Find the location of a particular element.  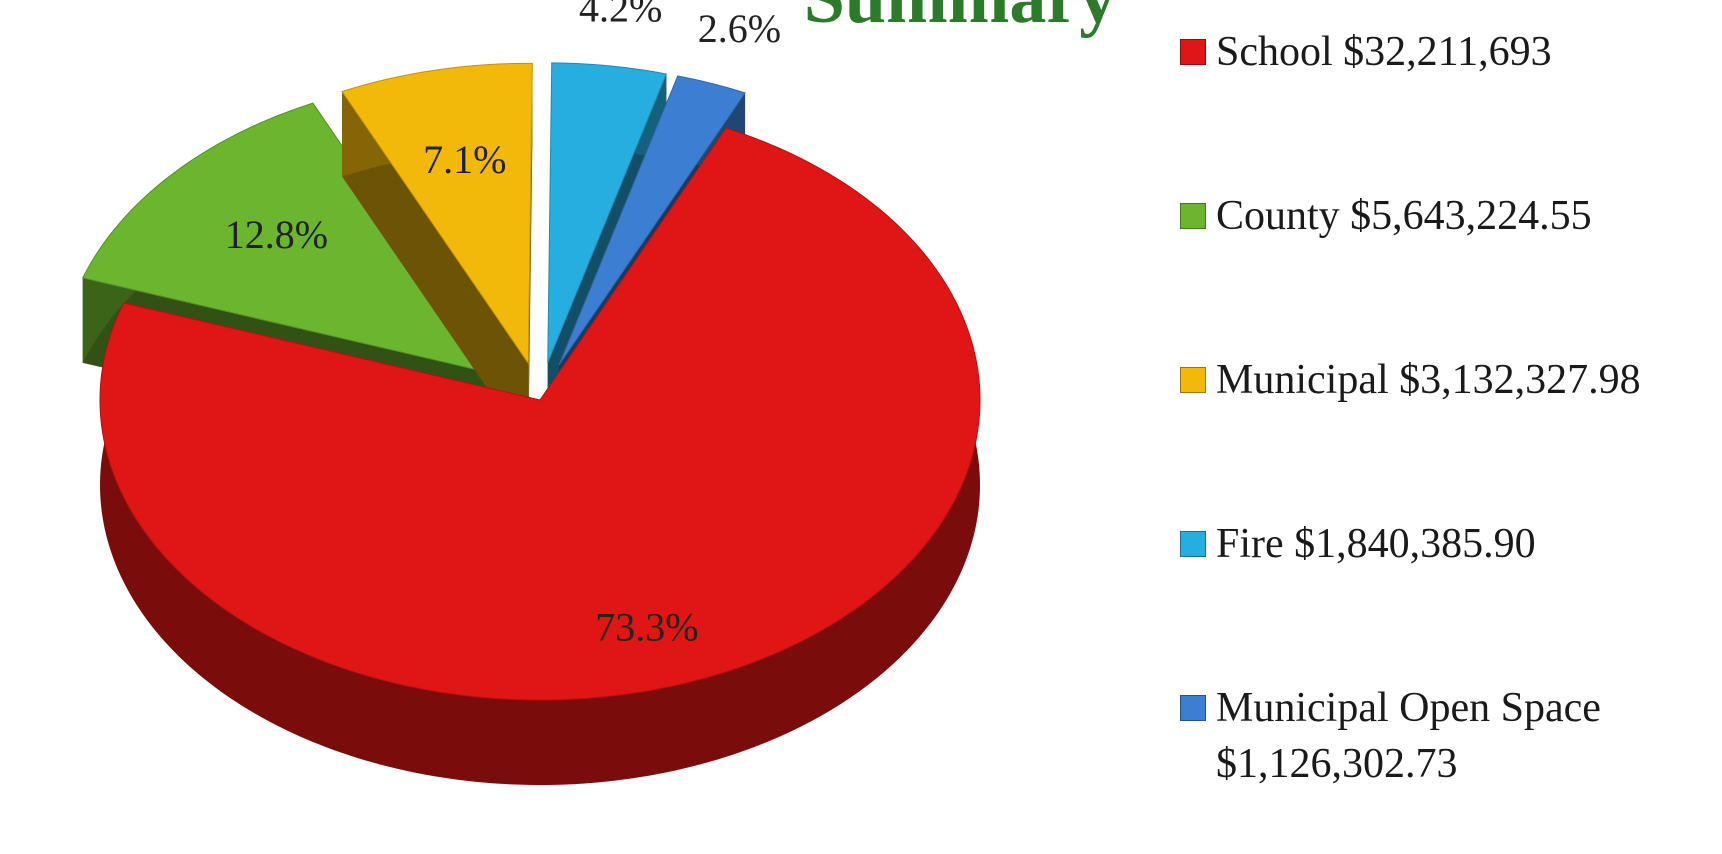

legend-label: Municipal $3,132,327.98 is located at coordinates (1428, 380).